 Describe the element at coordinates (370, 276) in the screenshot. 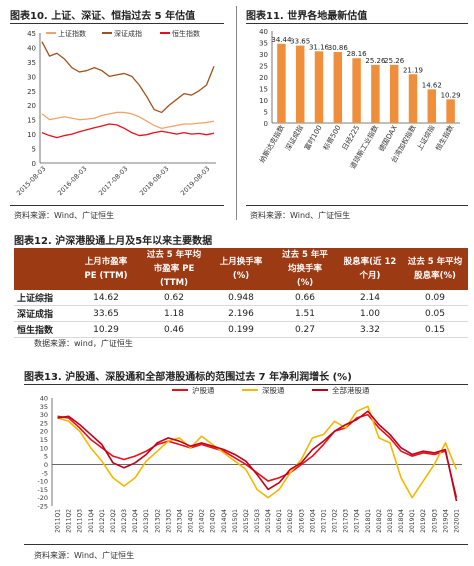

I see `header-line: 个月)` at that location.